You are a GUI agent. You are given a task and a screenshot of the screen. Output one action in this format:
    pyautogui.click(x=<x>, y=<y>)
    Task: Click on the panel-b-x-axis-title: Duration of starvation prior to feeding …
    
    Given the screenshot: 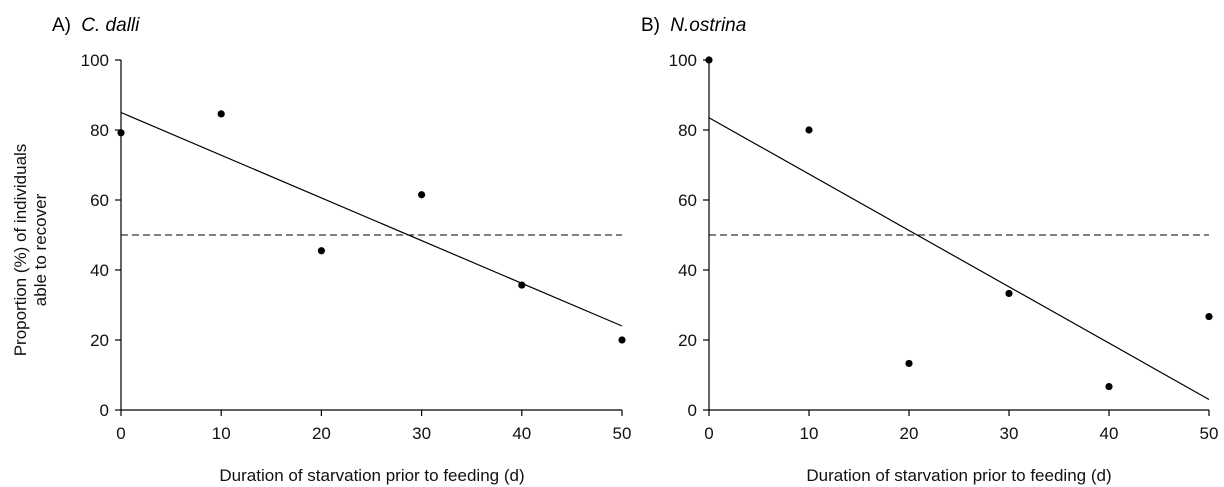 What is the action you would take?
    pyautogui.click(x=958, y=475)
    